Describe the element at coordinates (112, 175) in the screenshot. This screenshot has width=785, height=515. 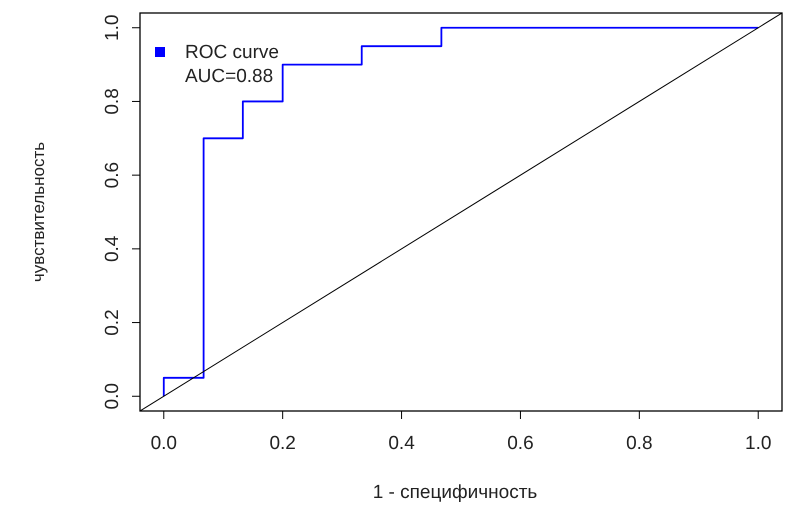
I see `y-tick-label: 0.6` at that location.